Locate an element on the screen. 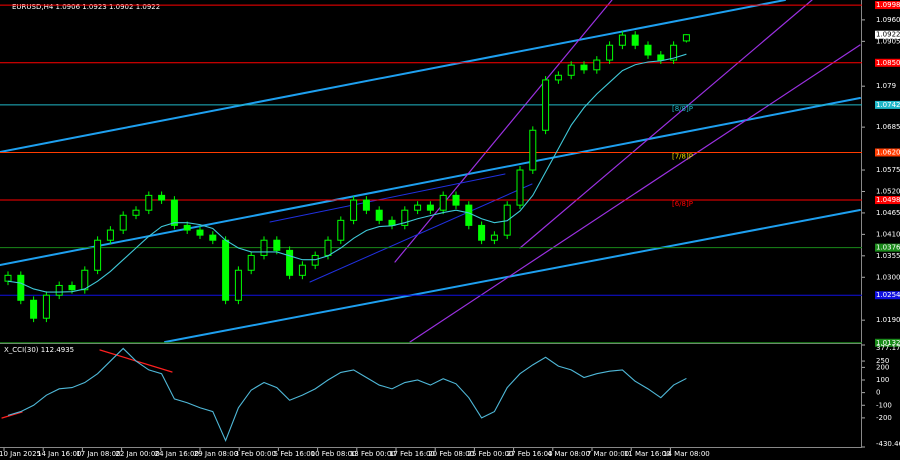 The height and width of the screenshot is (460, 900). x-tick-label: 17 Jan 08:00 is located at coordinates (98, 454).